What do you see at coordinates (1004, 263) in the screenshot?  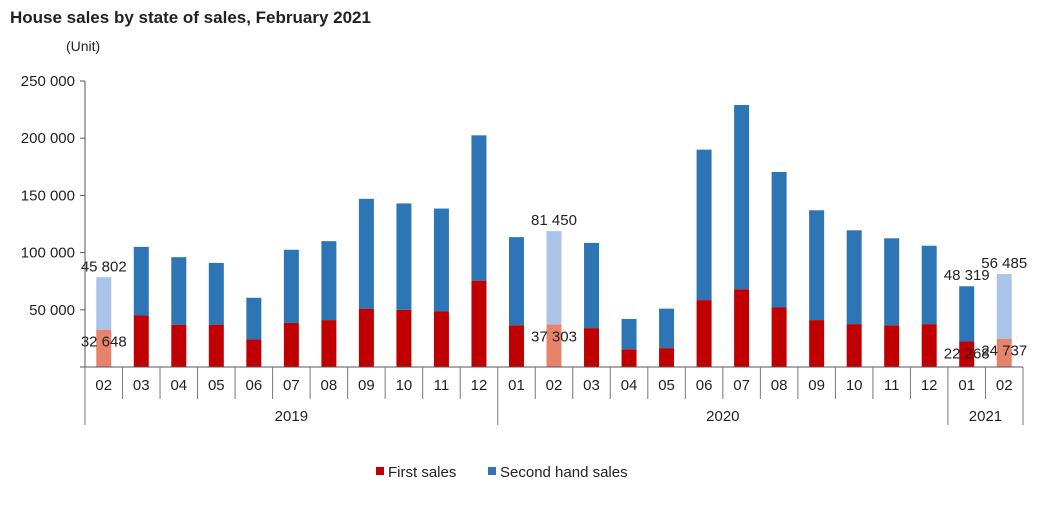 I see `data-label: 56 485` at bounding box center [1004, 263].